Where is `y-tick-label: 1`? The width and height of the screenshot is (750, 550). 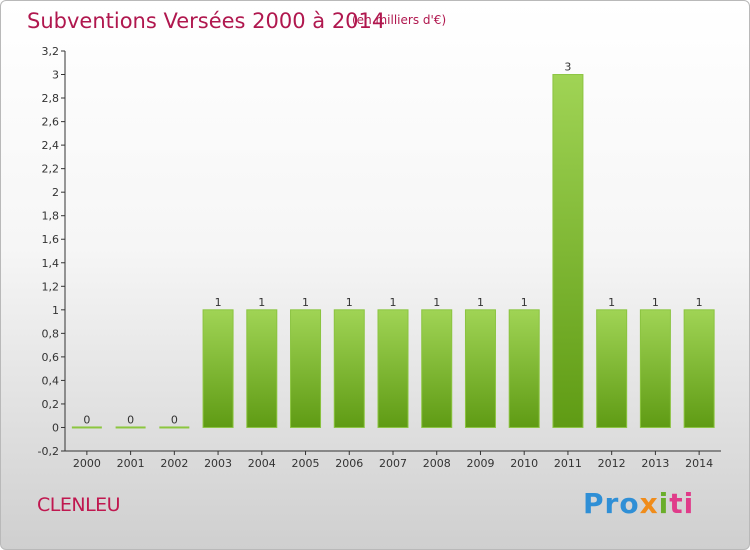 y-tick-label: 1 is located at coordinates (55, 310).